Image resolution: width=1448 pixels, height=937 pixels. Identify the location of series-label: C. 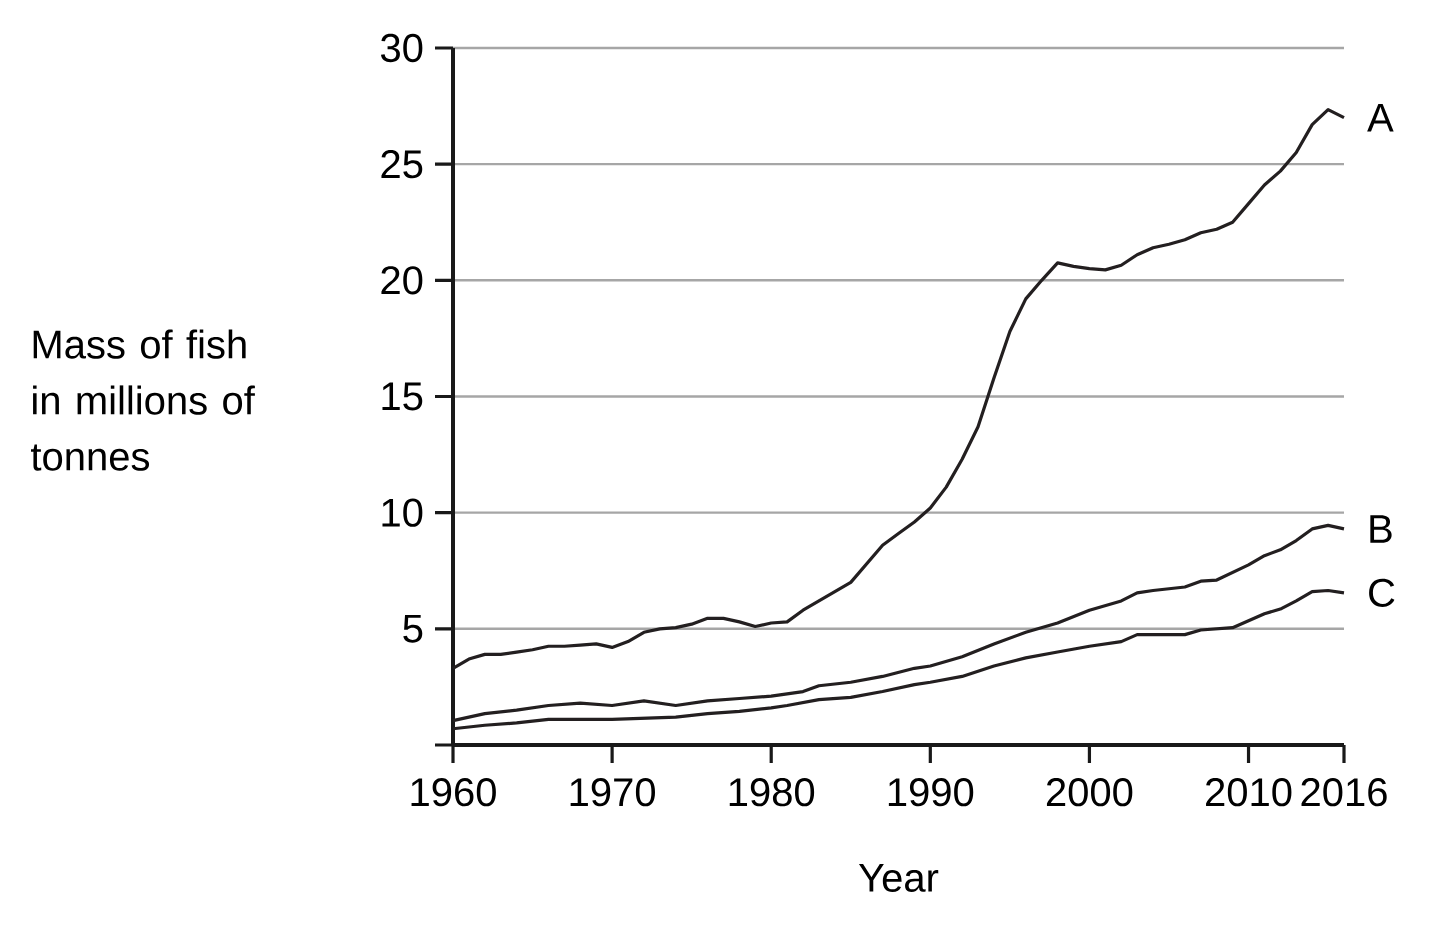
(1382, 592).